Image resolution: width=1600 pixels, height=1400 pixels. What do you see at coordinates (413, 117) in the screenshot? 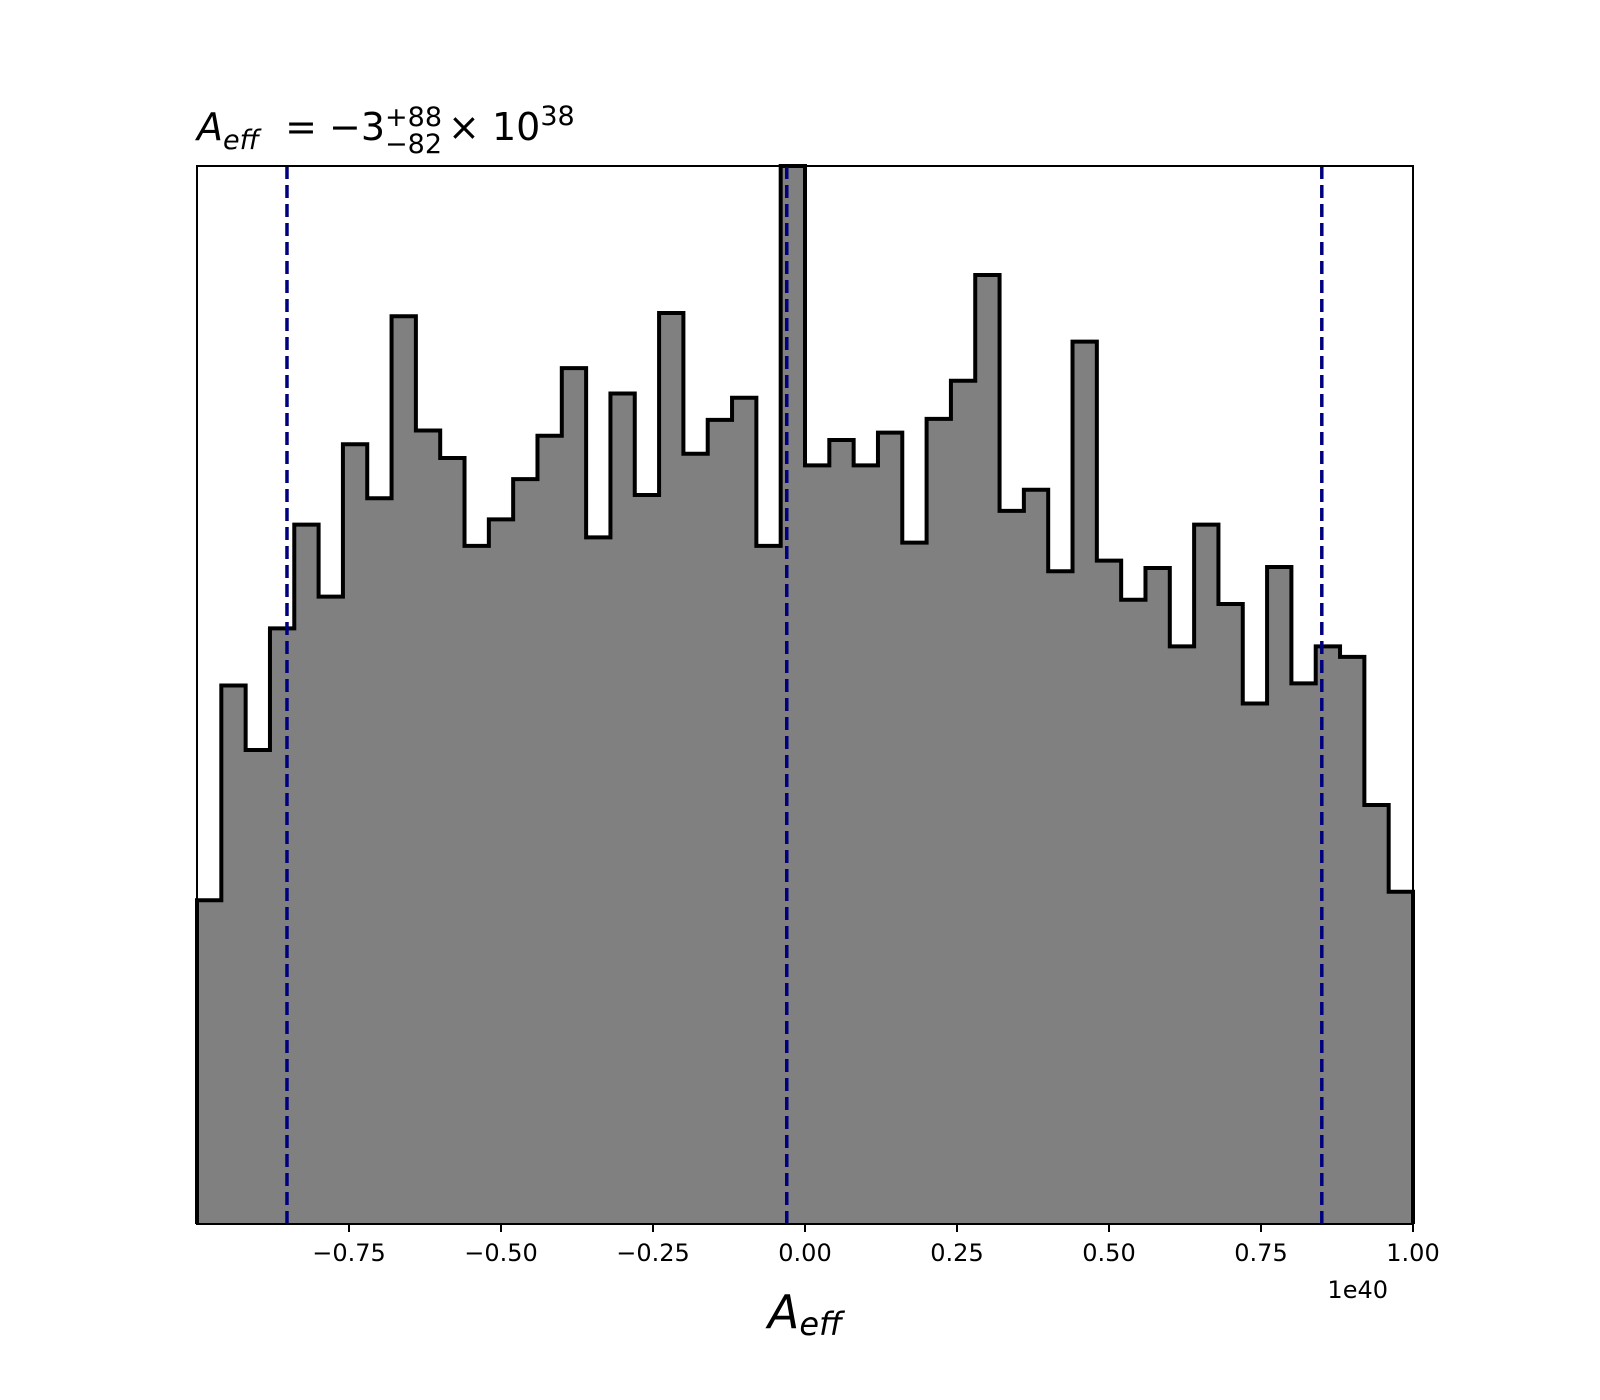
I see `title-upper-error: +88` at bounding box center [413, 117].